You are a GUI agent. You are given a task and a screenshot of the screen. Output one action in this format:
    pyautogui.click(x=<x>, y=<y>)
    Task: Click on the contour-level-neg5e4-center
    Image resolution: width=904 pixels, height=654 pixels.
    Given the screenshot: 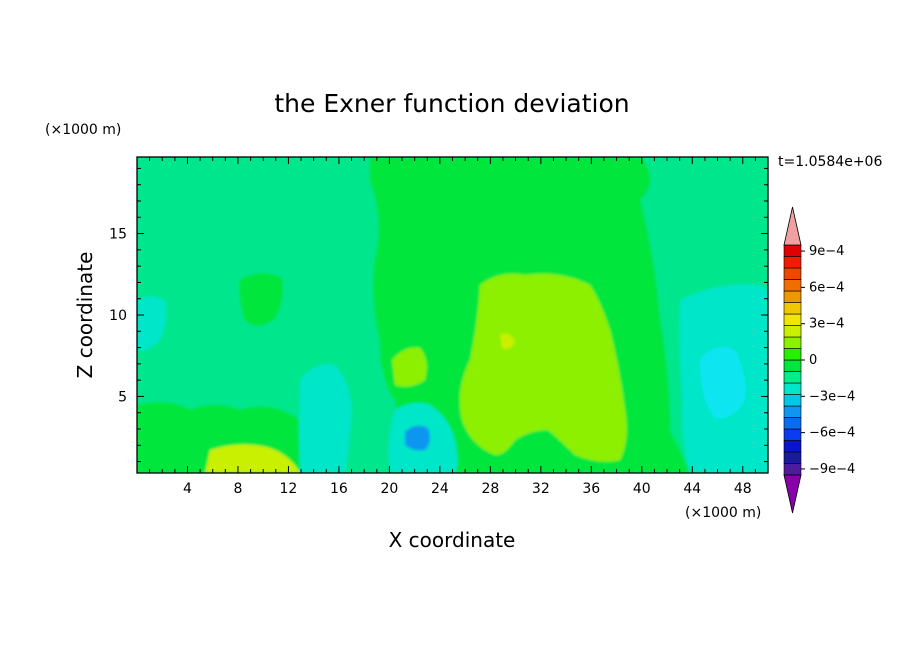 What is the action you would take?
    pyautogui.click(x=417, y=438)
    